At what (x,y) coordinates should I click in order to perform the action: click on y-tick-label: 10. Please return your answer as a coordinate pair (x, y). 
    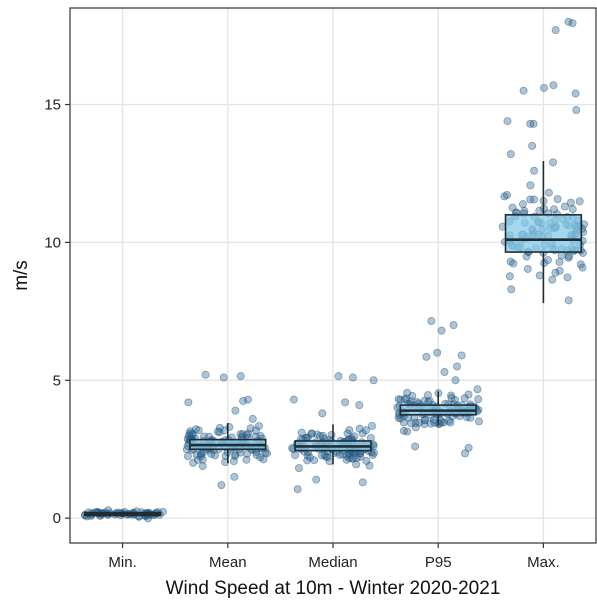
    Looking at the image, I should click on (52, 242).